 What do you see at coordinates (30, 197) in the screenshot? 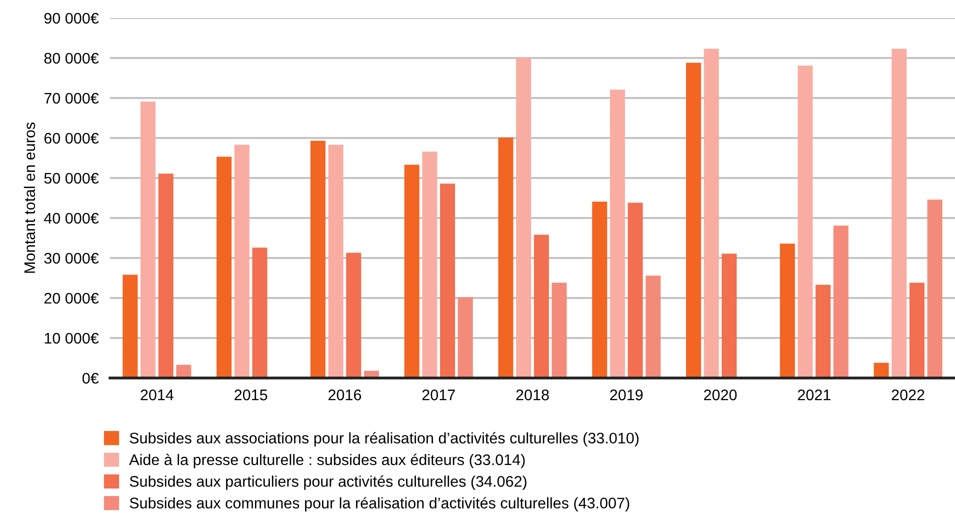
I see `y-axis-title: Montant total en euros` at bounding box center [30, 197].